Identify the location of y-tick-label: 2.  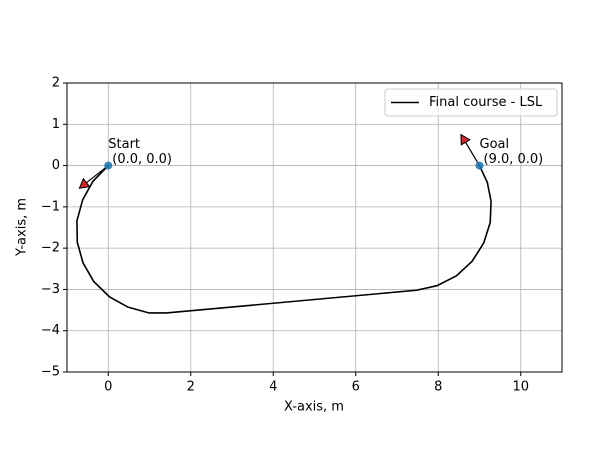
(56, 83).